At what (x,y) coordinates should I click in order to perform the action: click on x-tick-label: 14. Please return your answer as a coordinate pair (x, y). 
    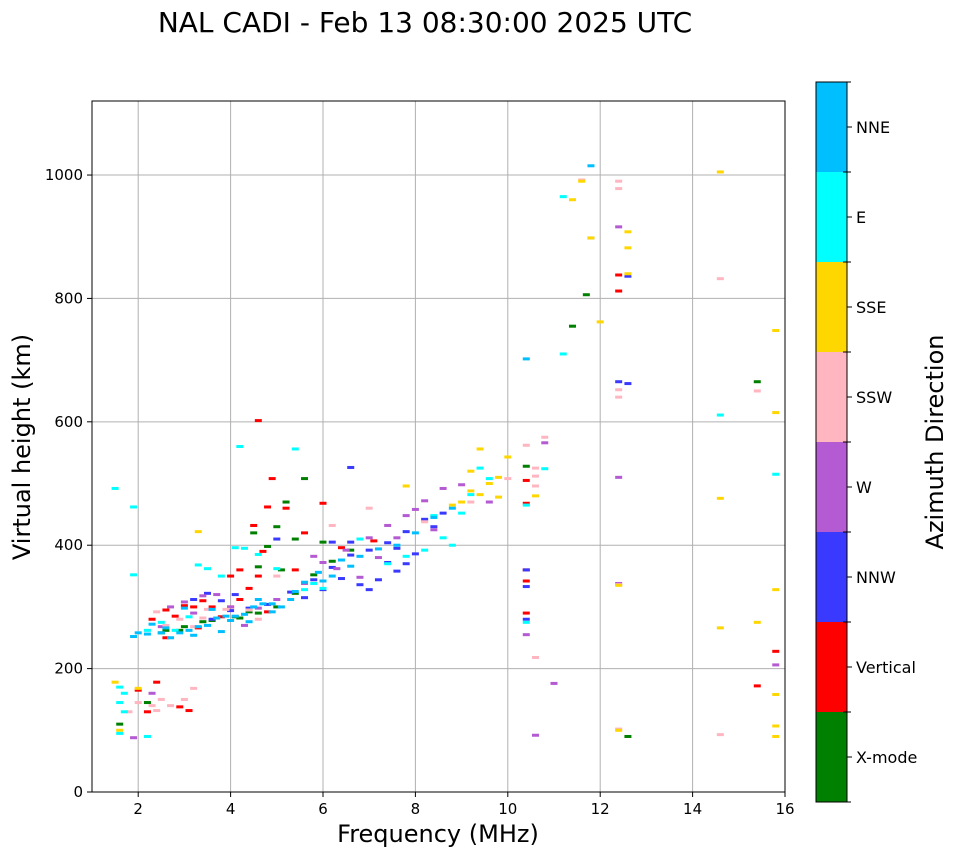
    Looking at the image, I should click on (692, 809).